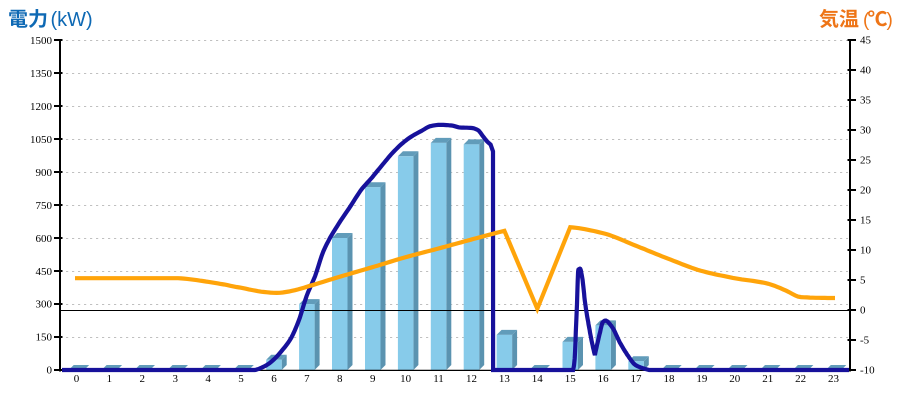  What do you see at coordinates (175, 379) in the screenshot?
I see `svg-text: 3` at bounding box center [175, 379].